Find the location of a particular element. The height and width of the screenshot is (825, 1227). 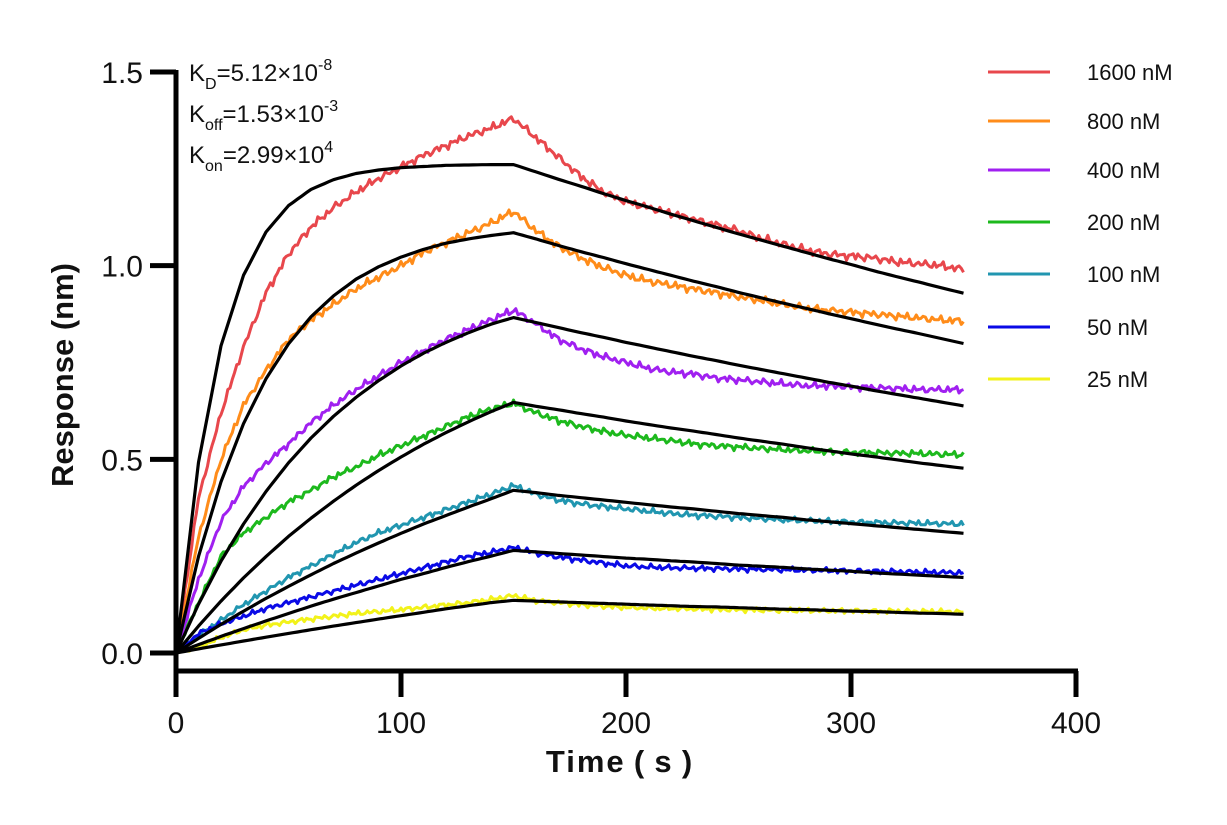

data-series-50-nm is located at coordinates (570, 599).